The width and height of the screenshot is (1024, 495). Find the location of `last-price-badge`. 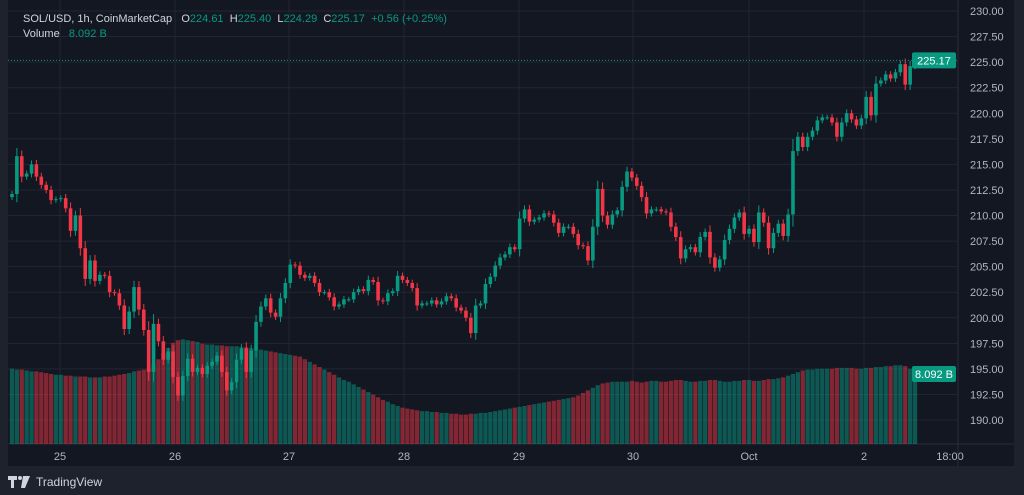

last-price-badge is located at coordinates (934, 60).